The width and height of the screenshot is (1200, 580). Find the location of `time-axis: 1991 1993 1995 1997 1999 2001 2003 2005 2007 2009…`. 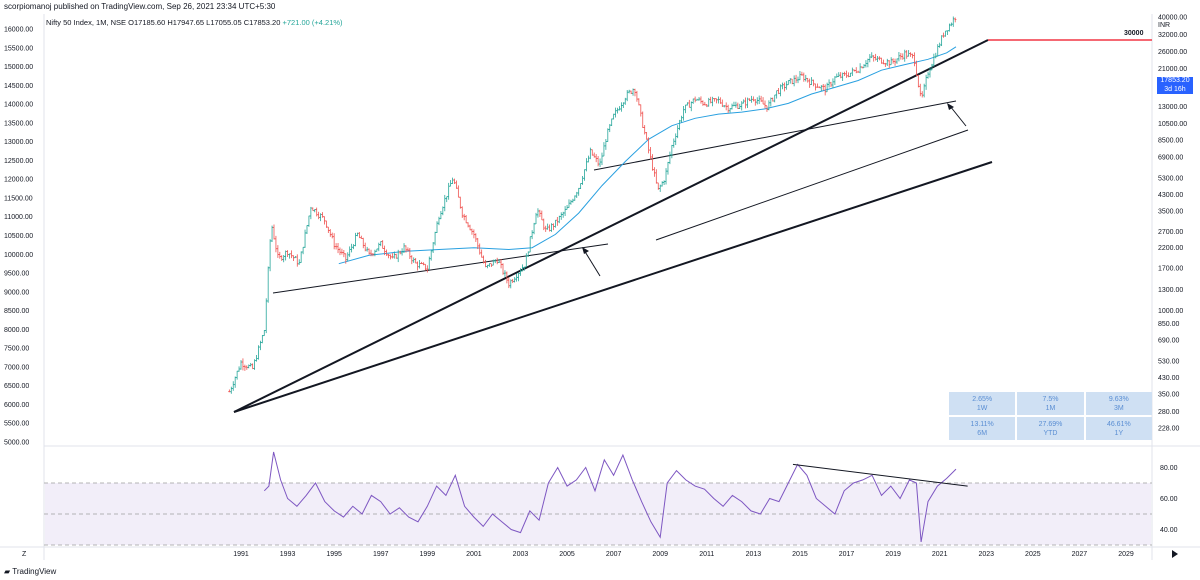

time-axis: 1991 1993 1995 1997 1999 2001 2003 2005 2007 2009… is located at coordinates (600, 552).